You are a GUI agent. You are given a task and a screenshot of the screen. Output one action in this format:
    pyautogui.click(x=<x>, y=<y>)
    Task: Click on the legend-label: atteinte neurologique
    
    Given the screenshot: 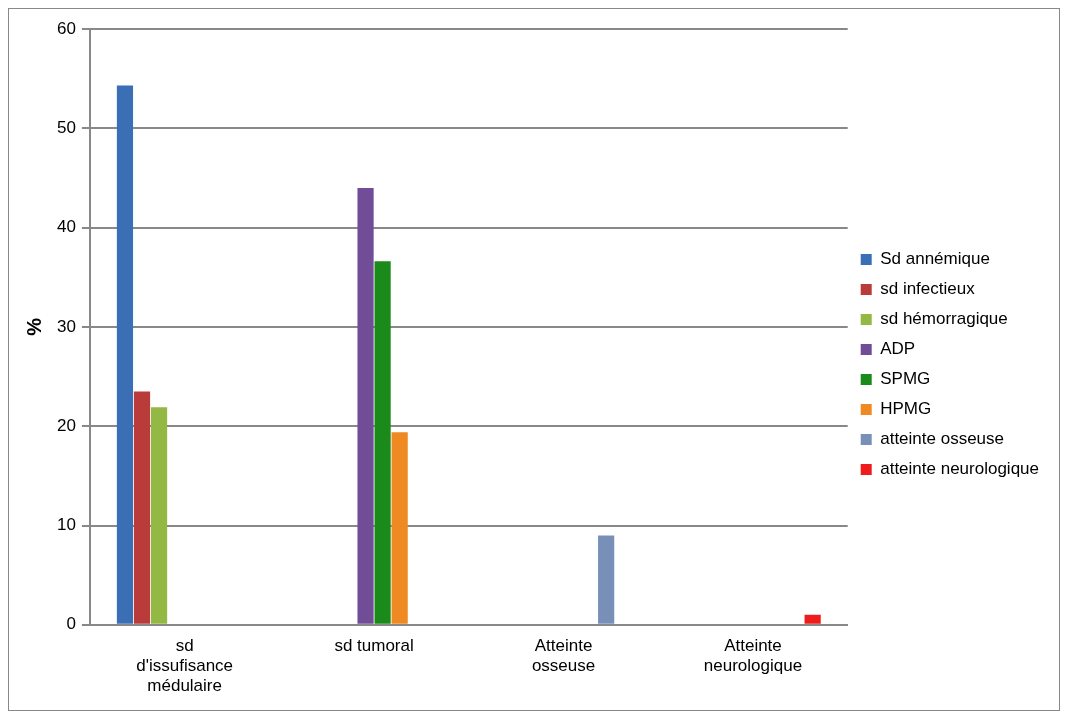 What is the action you would take?
    pyautogui.click(x=959, y=469)
    